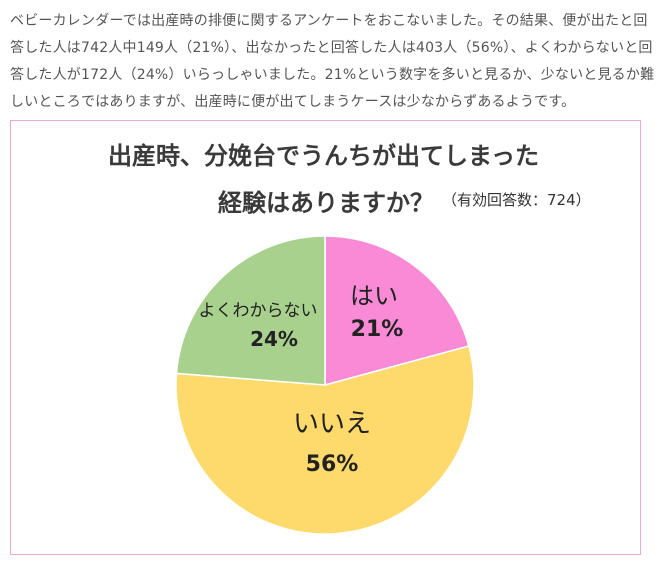 The height and width of the screenshot is (561, 668). I want to click on slice-label-3: よくわからない, so click(258, 311).